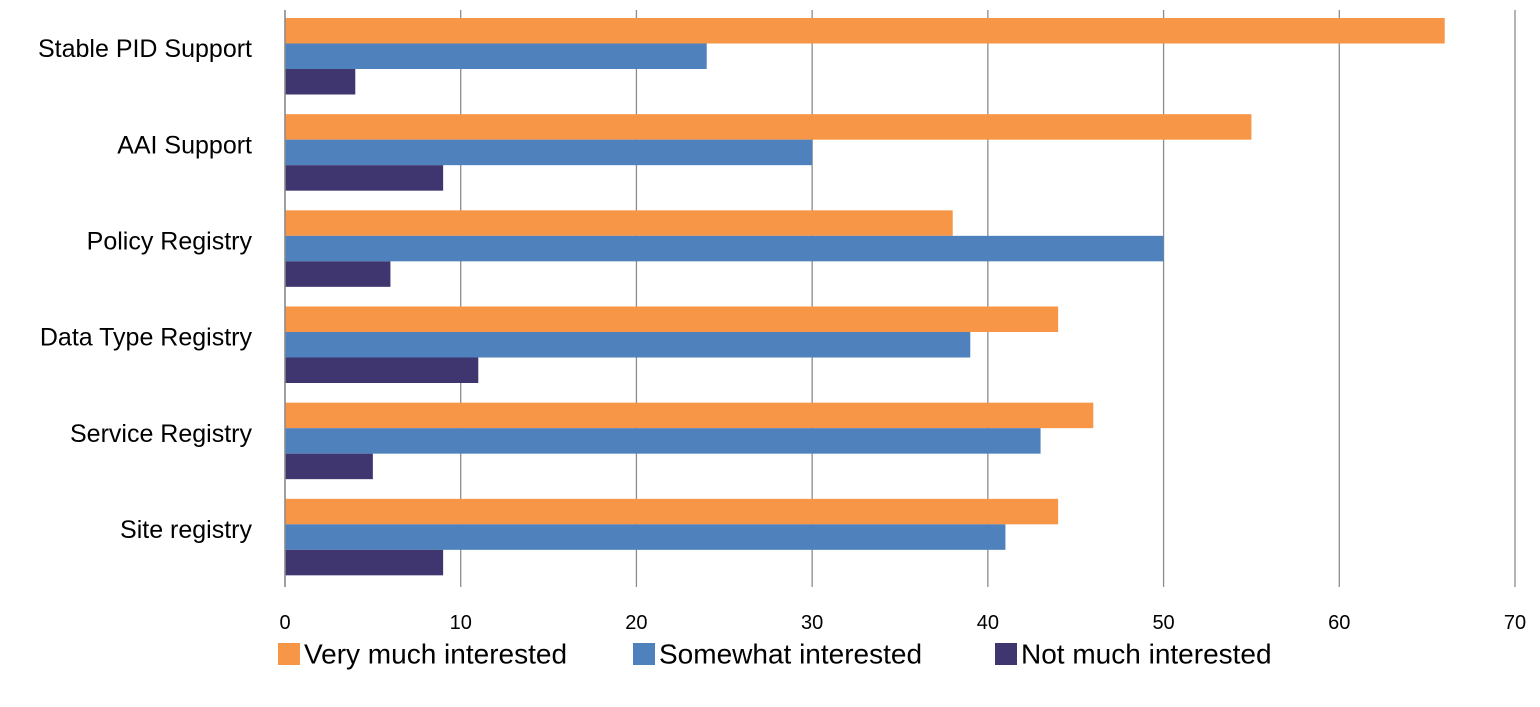  Describe the element at coordinates (435, 654) in the screenshot. I see `legend-label-0: Very much interested` at that location.